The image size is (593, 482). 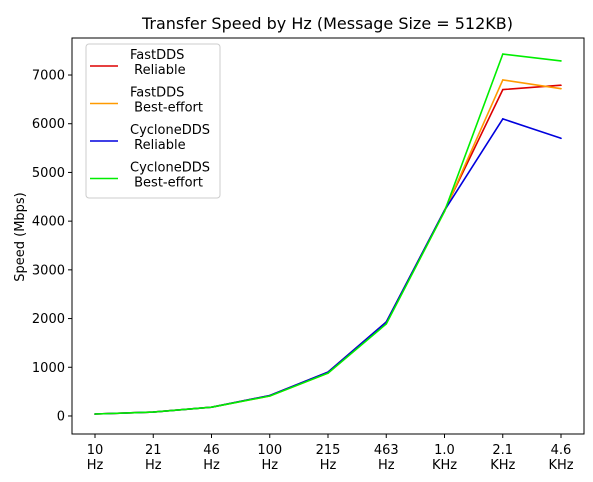 I want to click on legend-label: CycloneDDS Reliable, so click(x=170, y=138).